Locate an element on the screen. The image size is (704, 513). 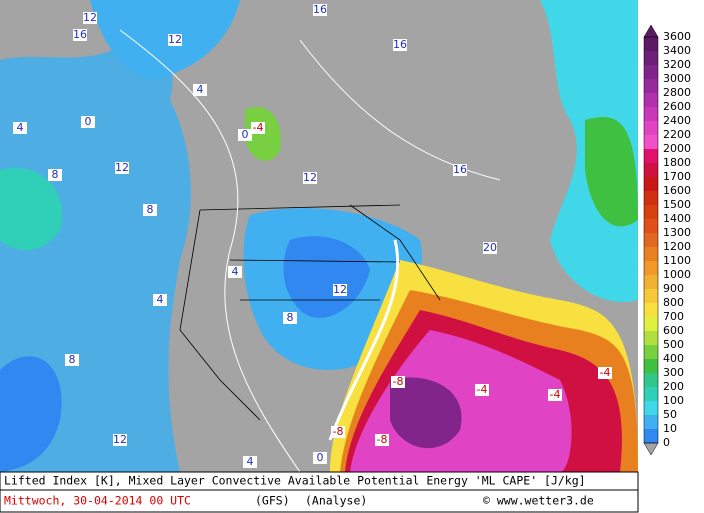
colorbar-label: 10 is located at coordinates (670, 428).